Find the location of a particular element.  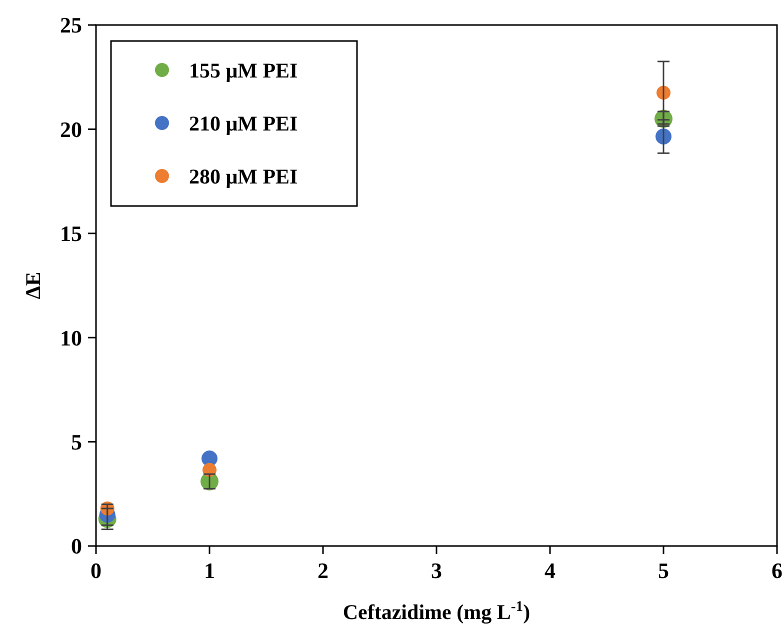

y-tick-label: 0 is located at coordinates (76, 546).